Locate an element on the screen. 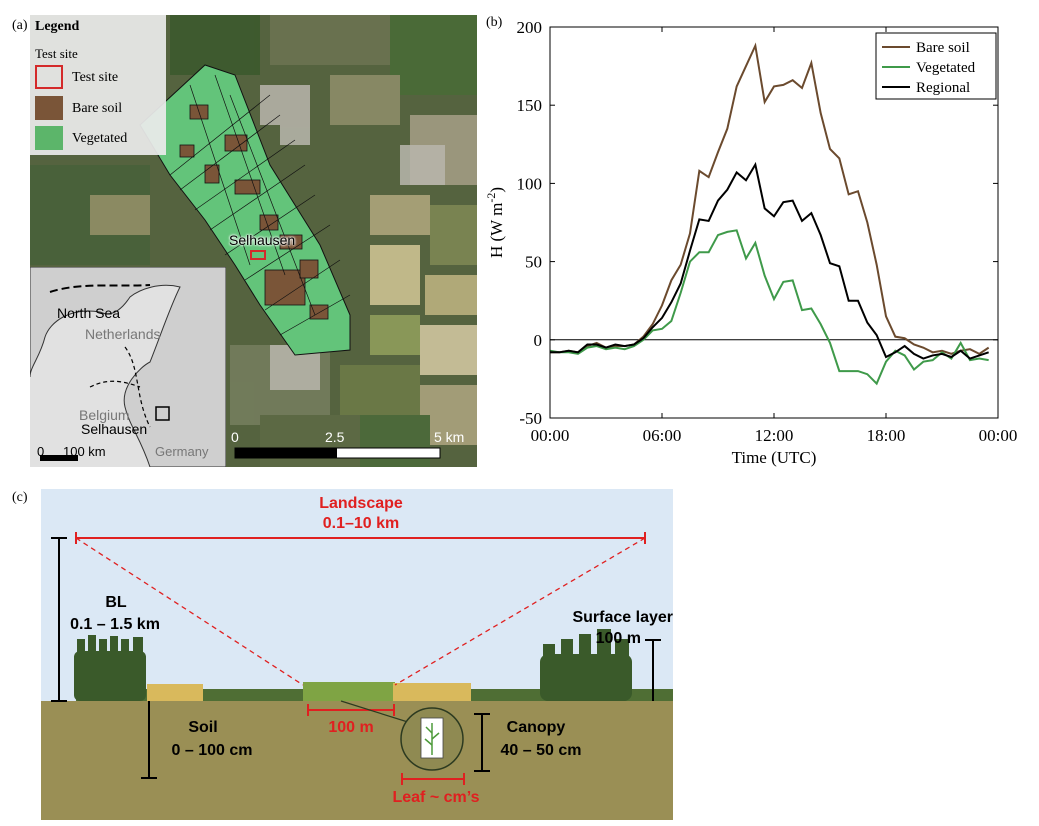 The image size is (1039, 826). y-axis-label: H (W m-2) is located at coordinates (495, 222).